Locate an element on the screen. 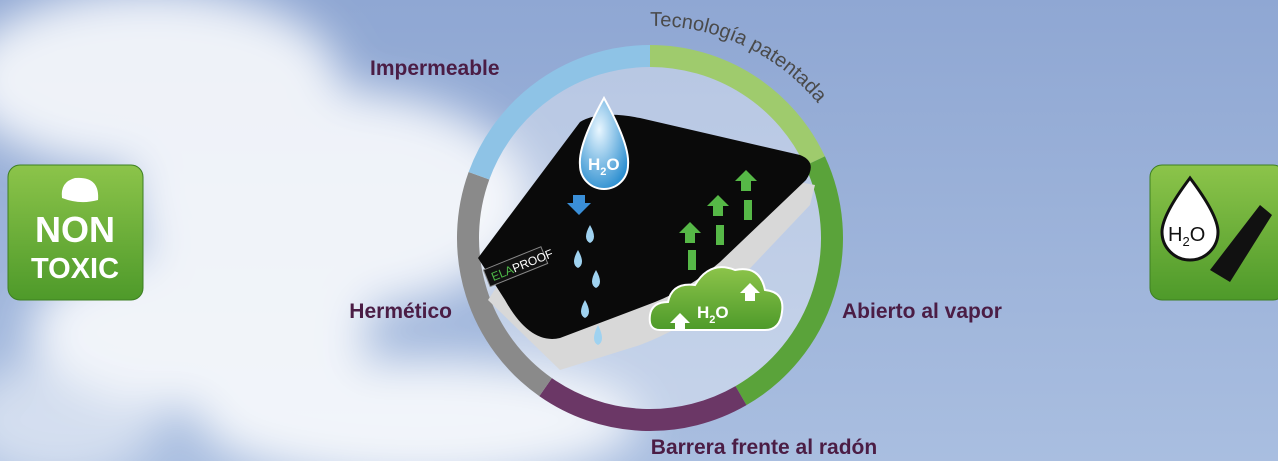 The height and width of the screenshot is (461, 1278). vapor-arrows is located at coordinates (718, 220).